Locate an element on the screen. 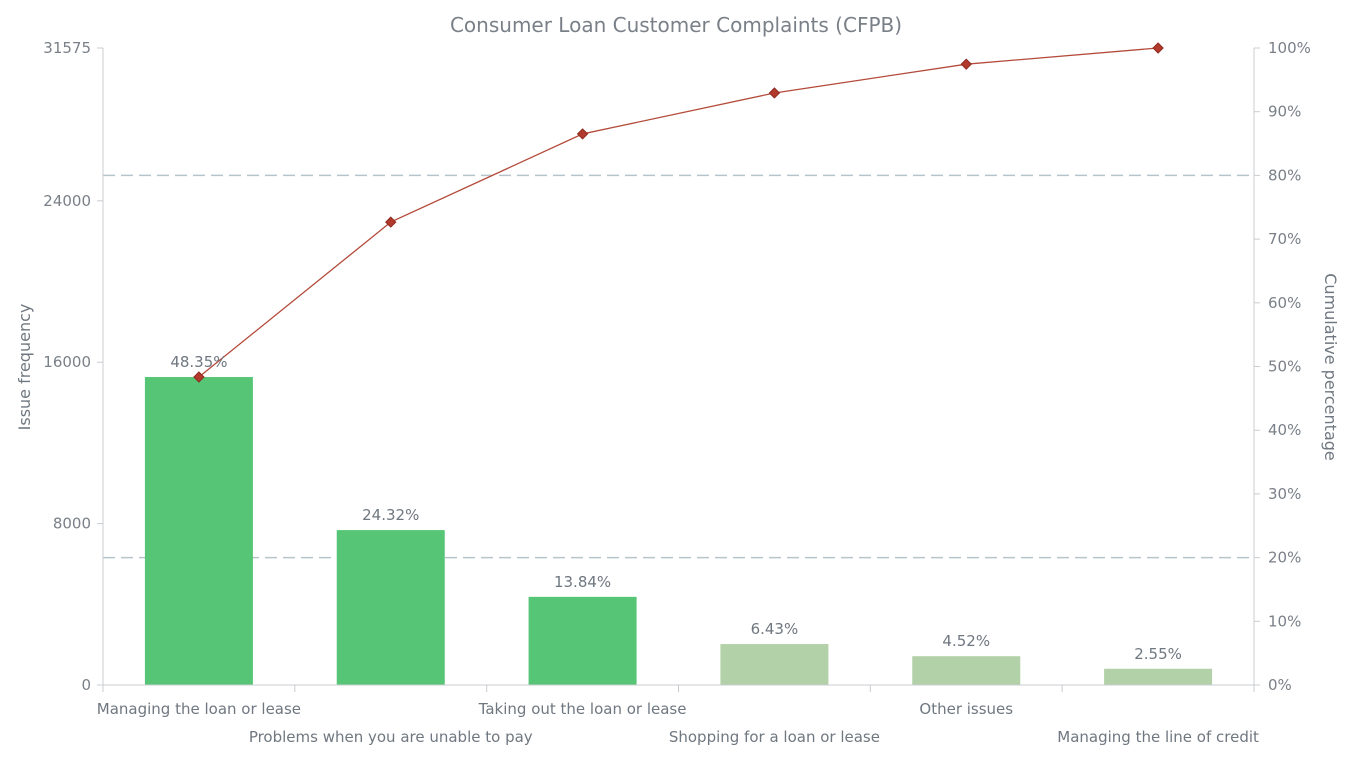  y-tick-label: 16000 is located at coordinates (67, 362).